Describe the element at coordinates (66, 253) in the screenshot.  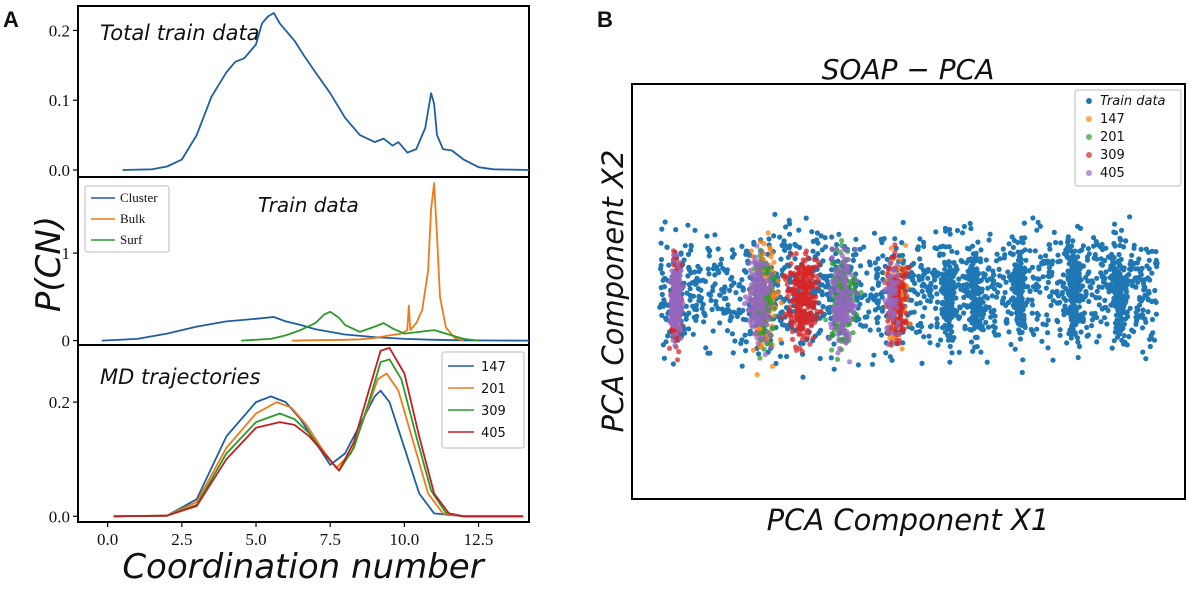
I see `y-tick-label: 1` at that location.